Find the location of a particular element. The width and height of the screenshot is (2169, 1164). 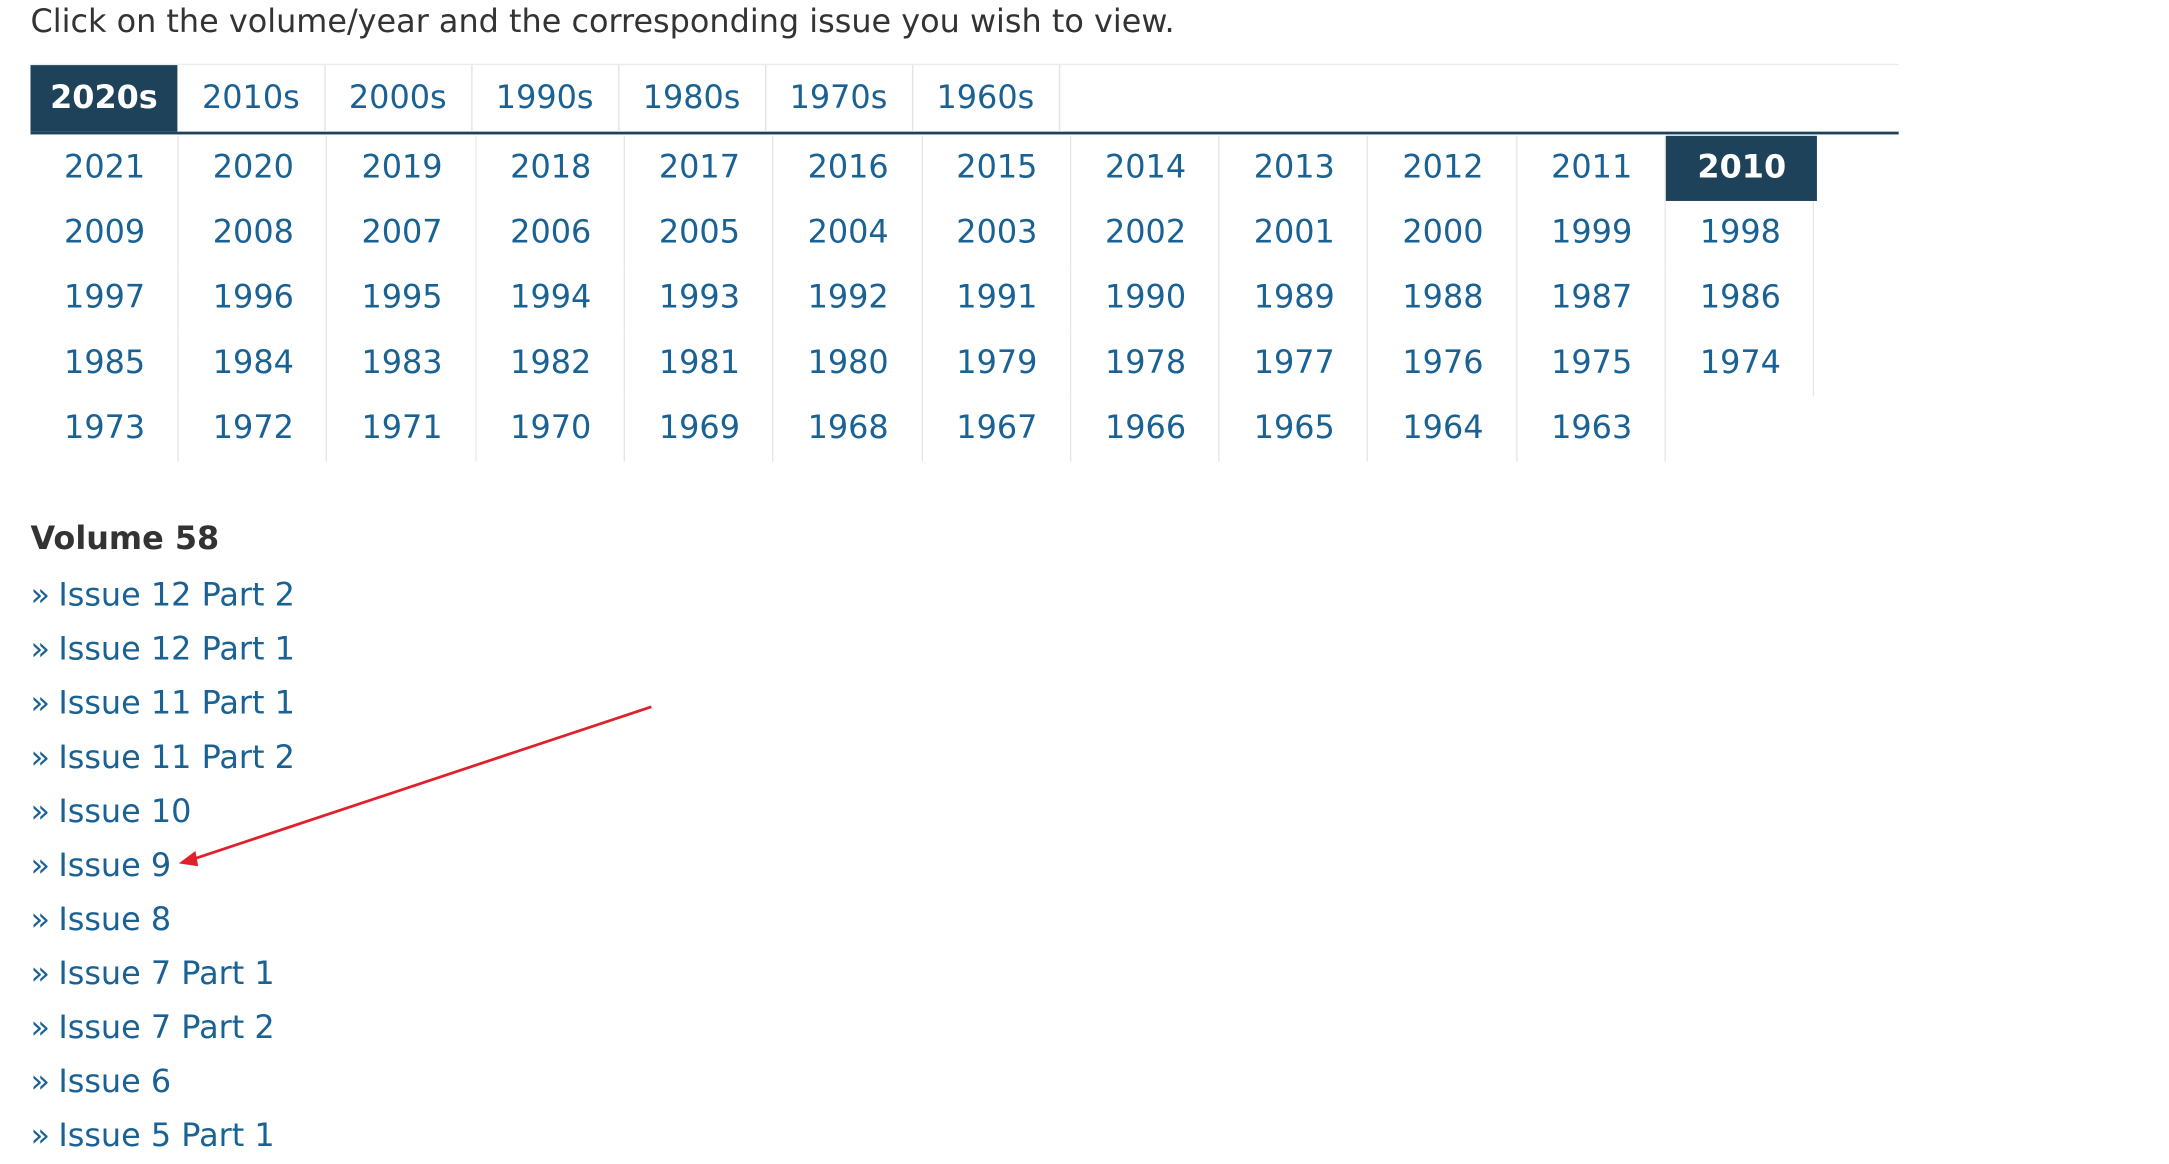

issue-label: Issue 7 Part 2 is located at coordinates (166, 1028).